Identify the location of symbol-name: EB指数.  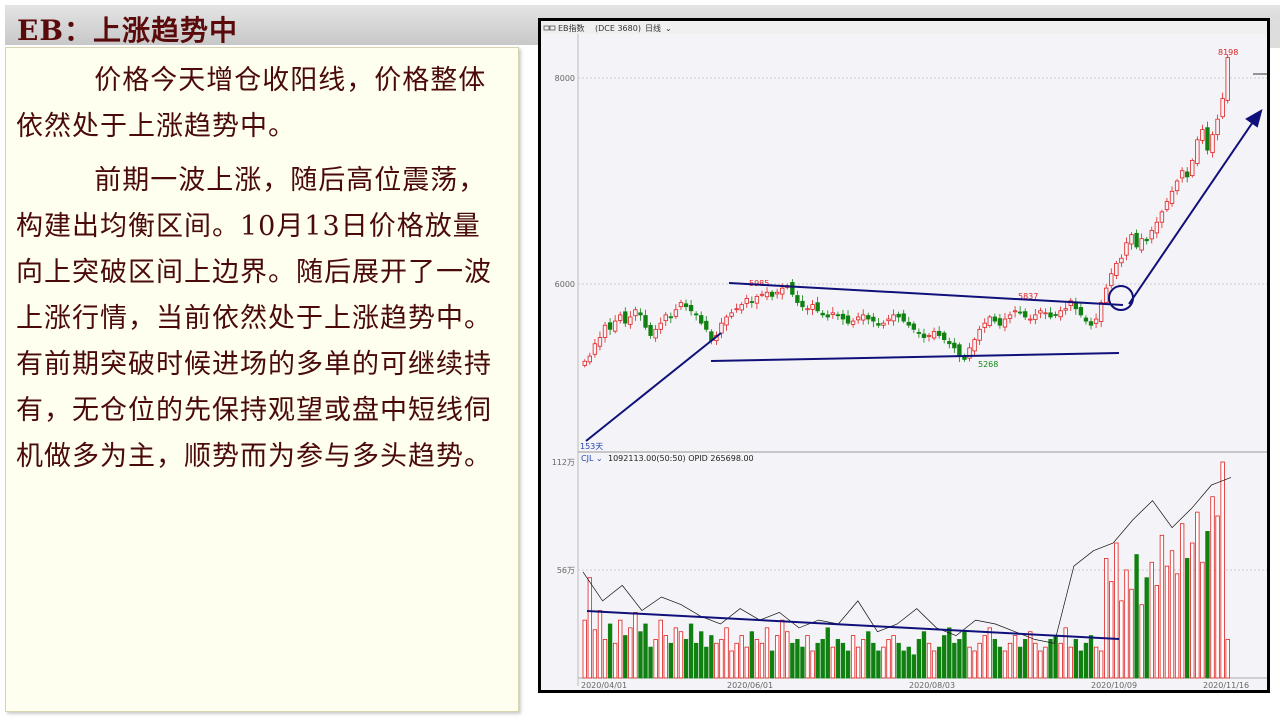
(571, 28).